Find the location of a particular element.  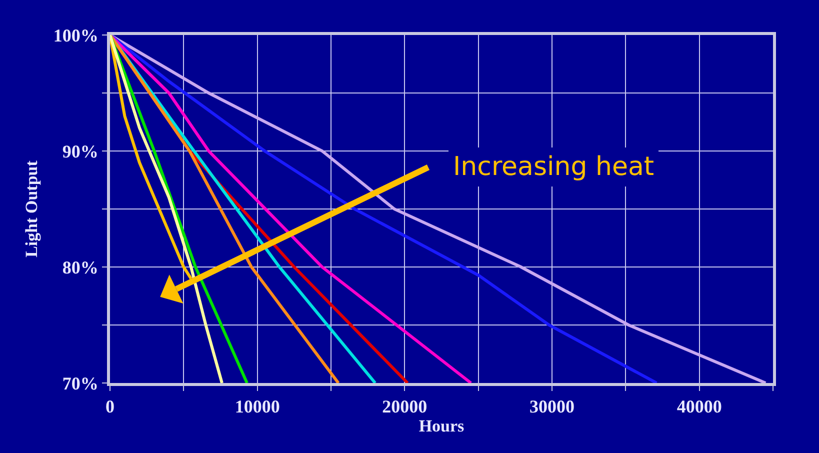

x-tick-label: 20000 is located at coordinates (405, 406).